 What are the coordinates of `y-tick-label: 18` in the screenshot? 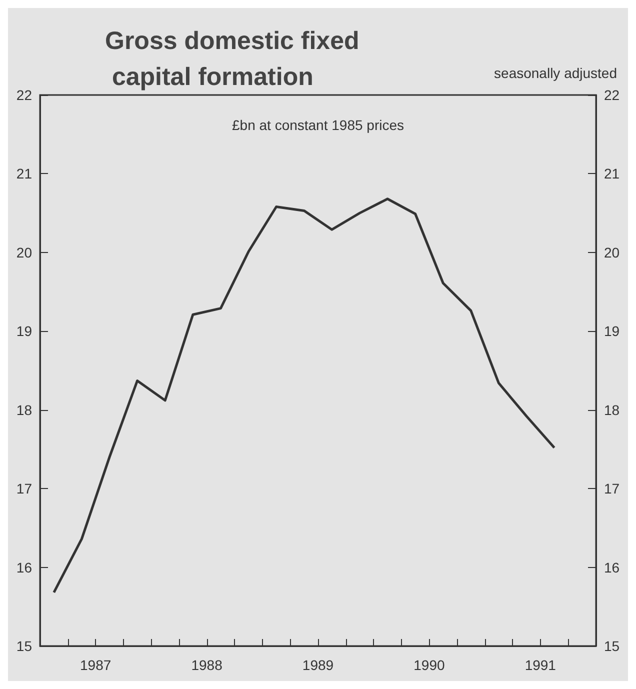 It's located at (24, 410).